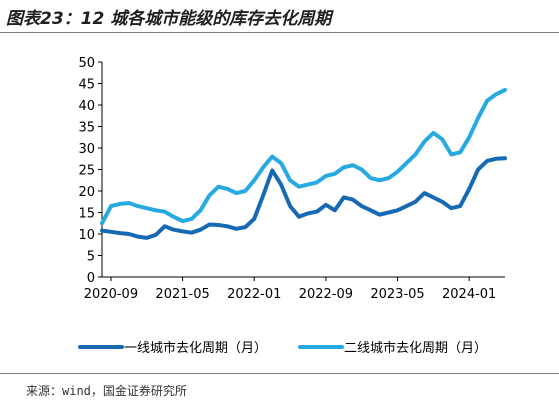  I want to click on y-tick-label: 40, so click(86, 106).